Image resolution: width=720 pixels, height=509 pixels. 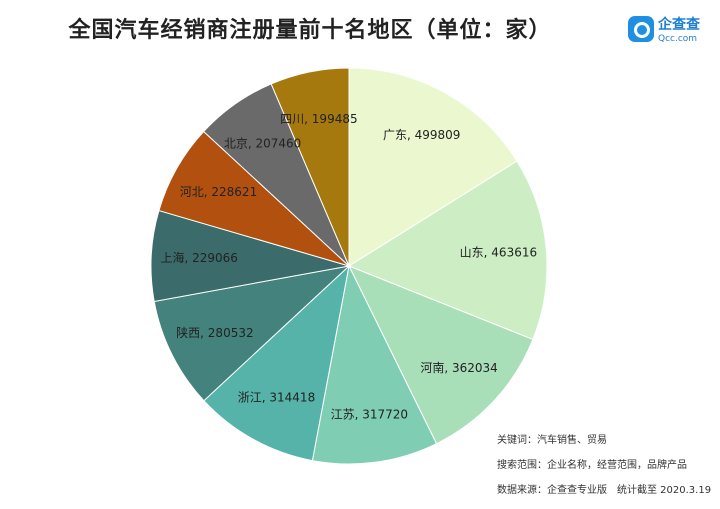 What do you see at coordinates (276, 397) in the screenshot?
I see `pie-slice-label-5: 浙江, 314418` at bounding box center [276, 397].